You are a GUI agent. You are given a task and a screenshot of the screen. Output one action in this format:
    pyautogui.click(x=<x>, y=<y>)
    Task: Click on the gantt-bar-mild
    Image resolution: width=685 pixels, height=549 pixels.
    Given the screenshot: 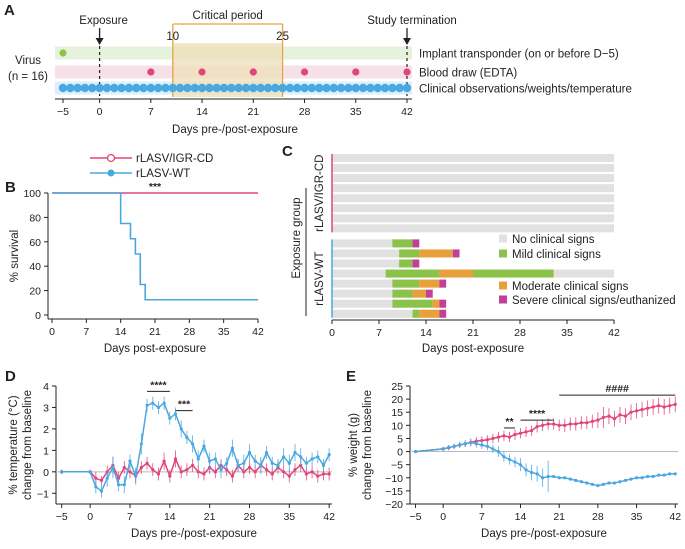 What is the action you would take?
    pyautogui.click(x=412, y=303)
    